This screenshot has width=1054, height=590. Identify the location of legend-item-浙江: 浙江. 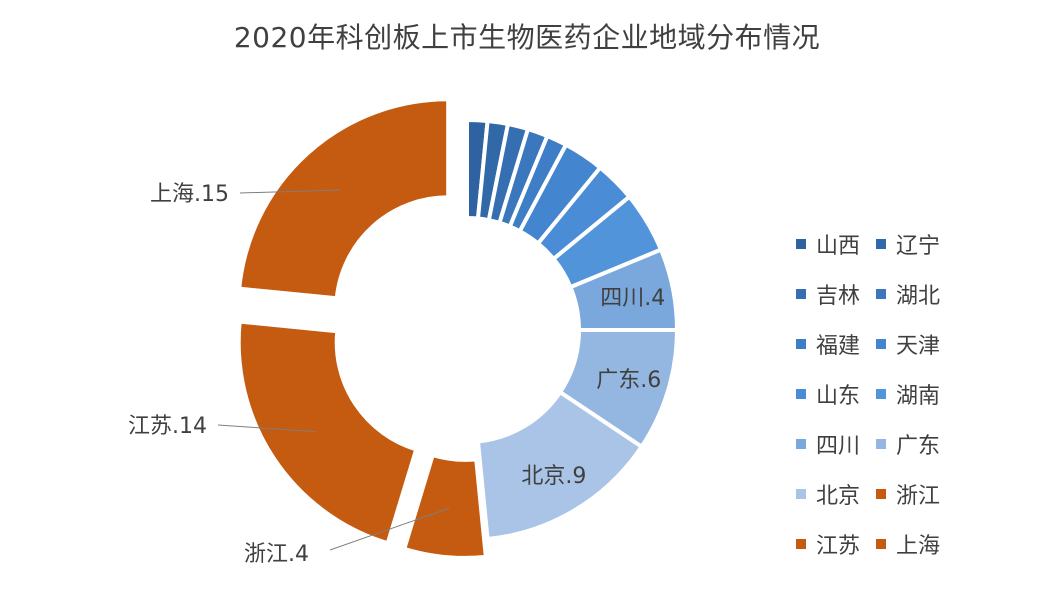
(908, 494).